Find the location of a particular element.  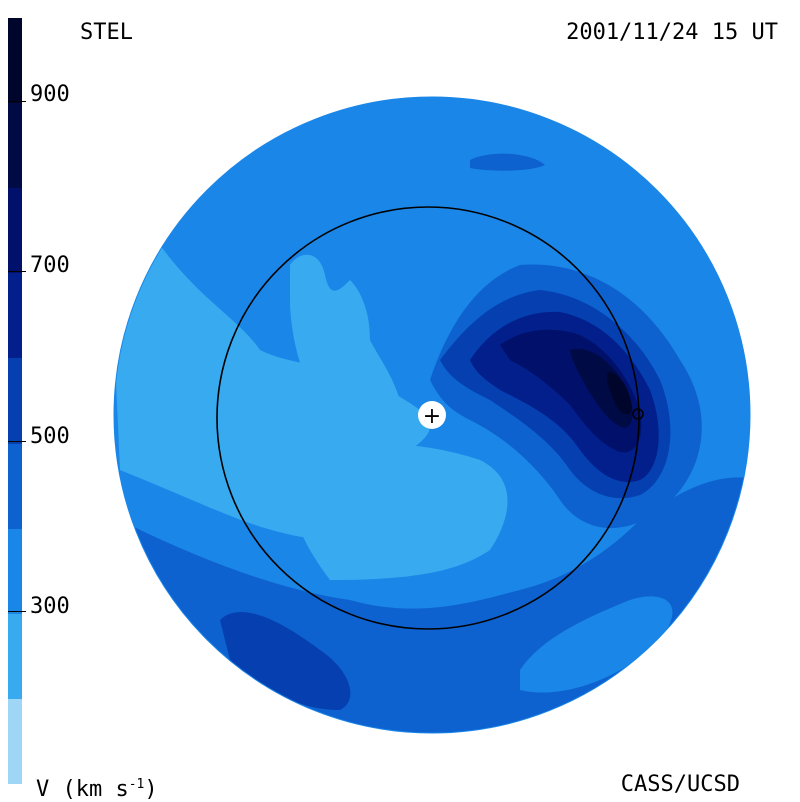

unit-exponent: -1 is located at coordinates (136, 784).